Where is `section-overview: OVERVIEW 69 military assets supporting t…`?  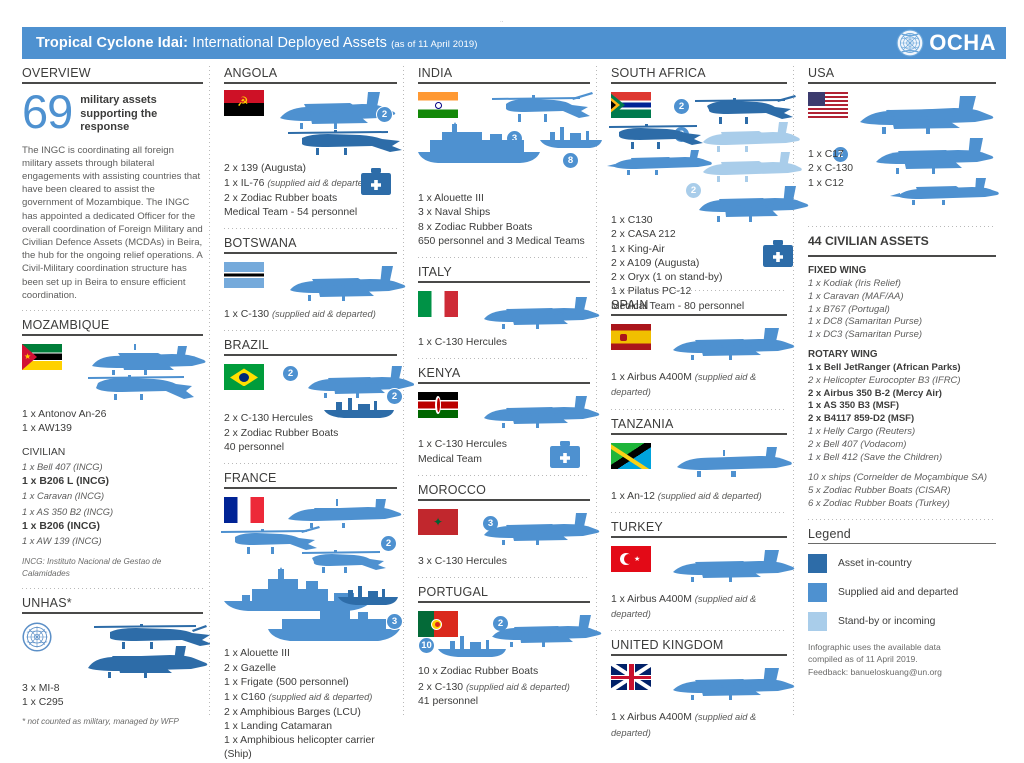 section-overview: OVERVIEW 69 military assets supporting t… is located at coordinates (112, 184).